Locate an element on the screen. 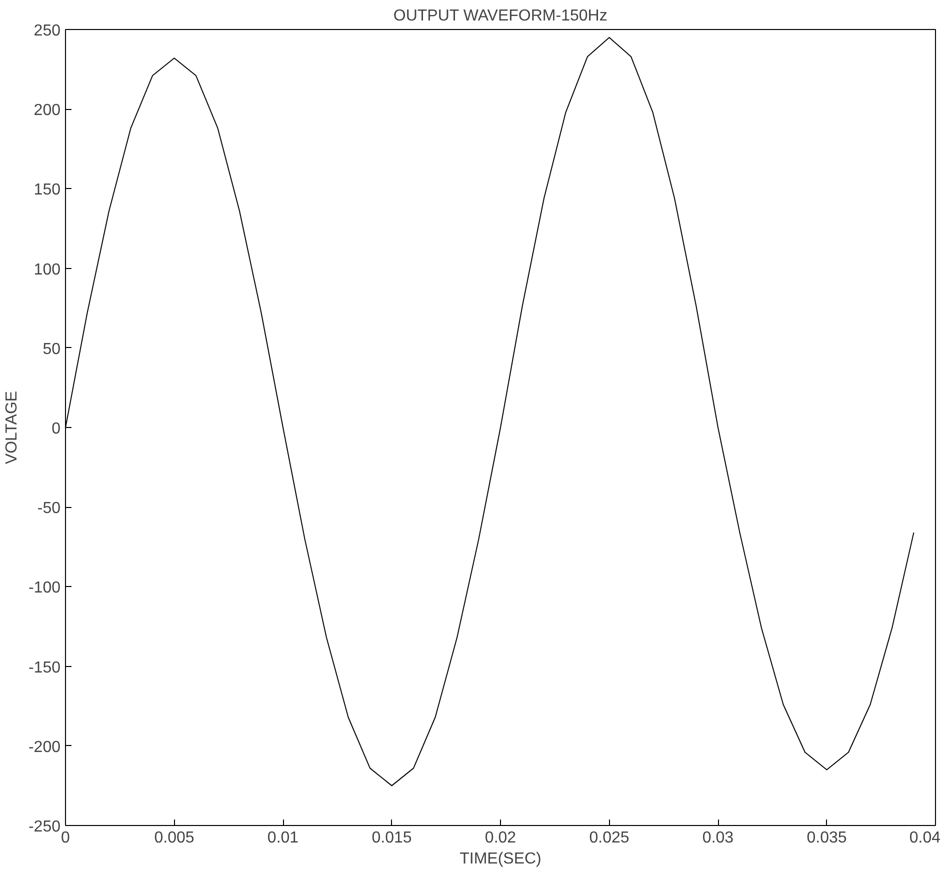 The height and width of the screenshot is (884, 952). y-tick-label: 150 is located at coordinates (47, 190).